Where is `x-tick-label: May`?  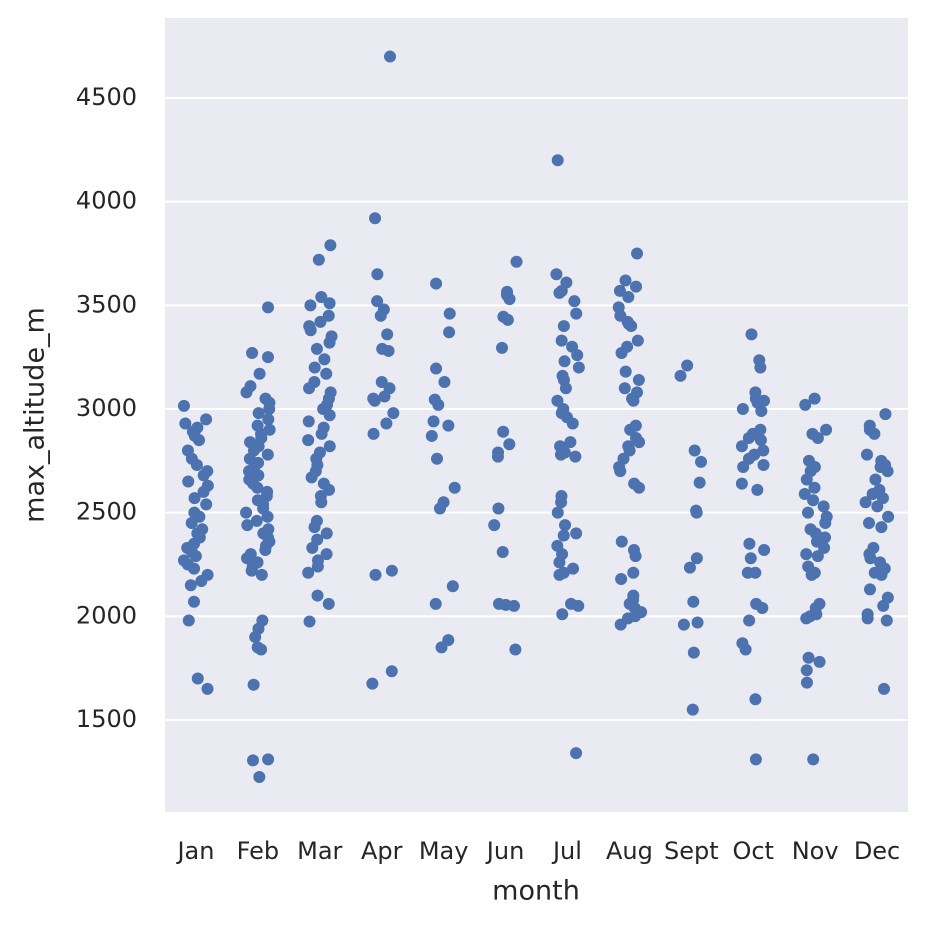 x-tick-label: May is located at coordinates (444, 851).